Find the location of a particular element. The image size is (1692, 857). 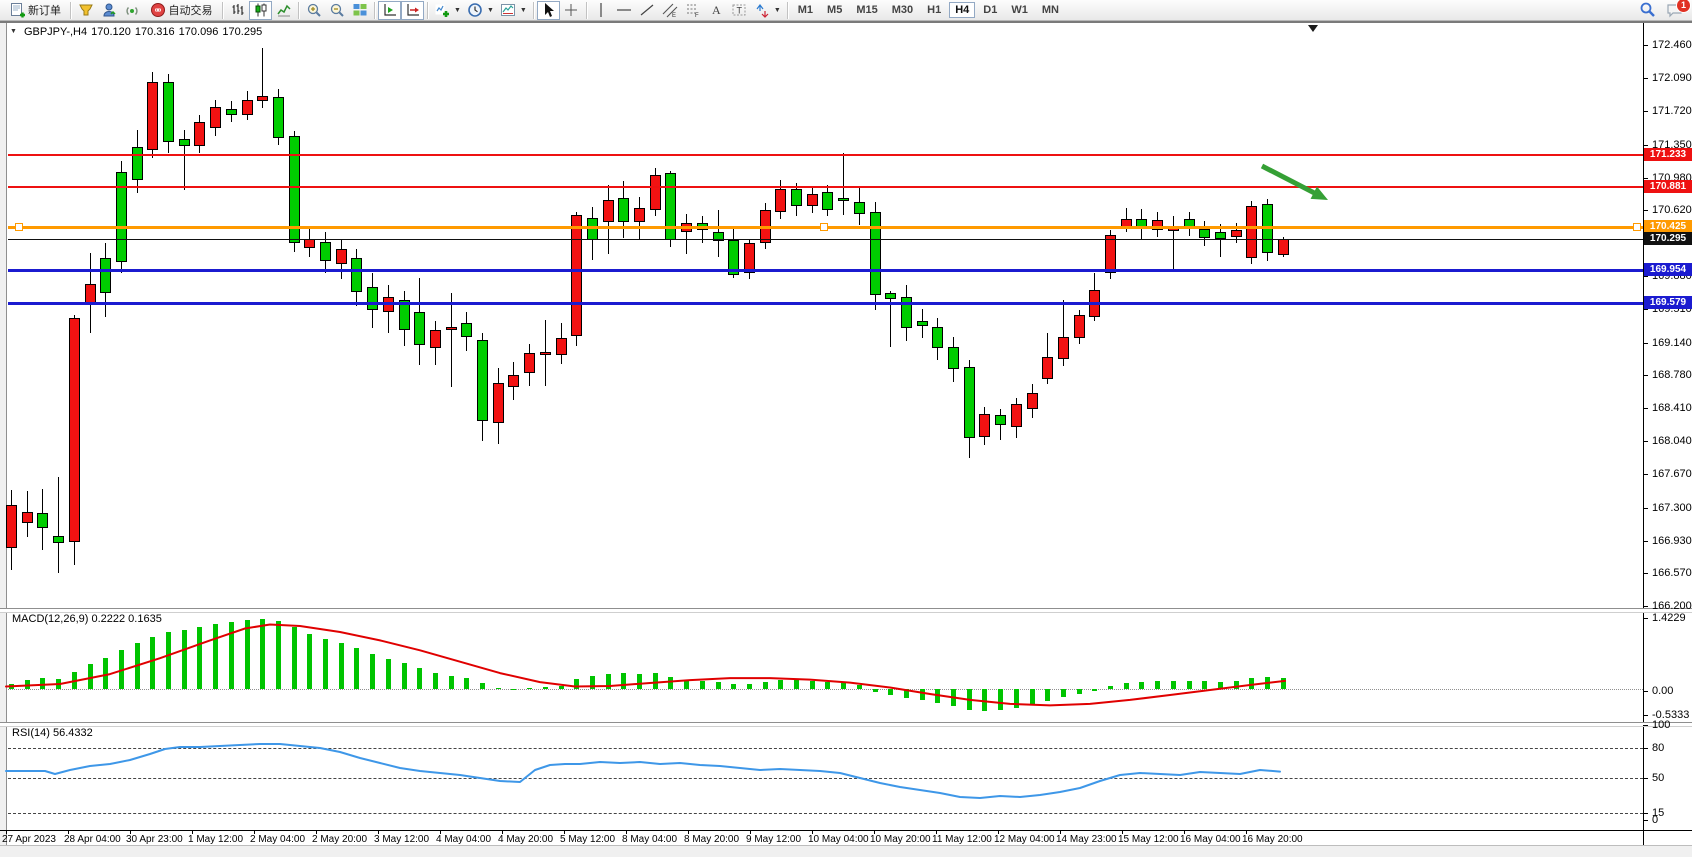

timeframe-m30-button: M30 is located at coordinates (902, 10).